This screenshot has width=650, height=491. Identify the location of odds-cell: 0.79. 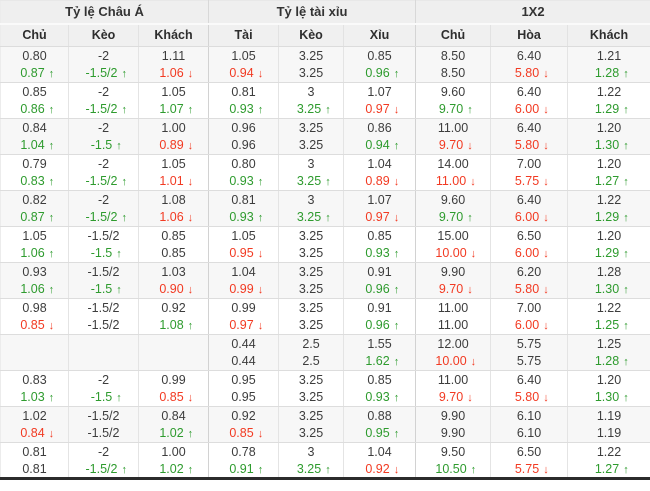
(34, 163).